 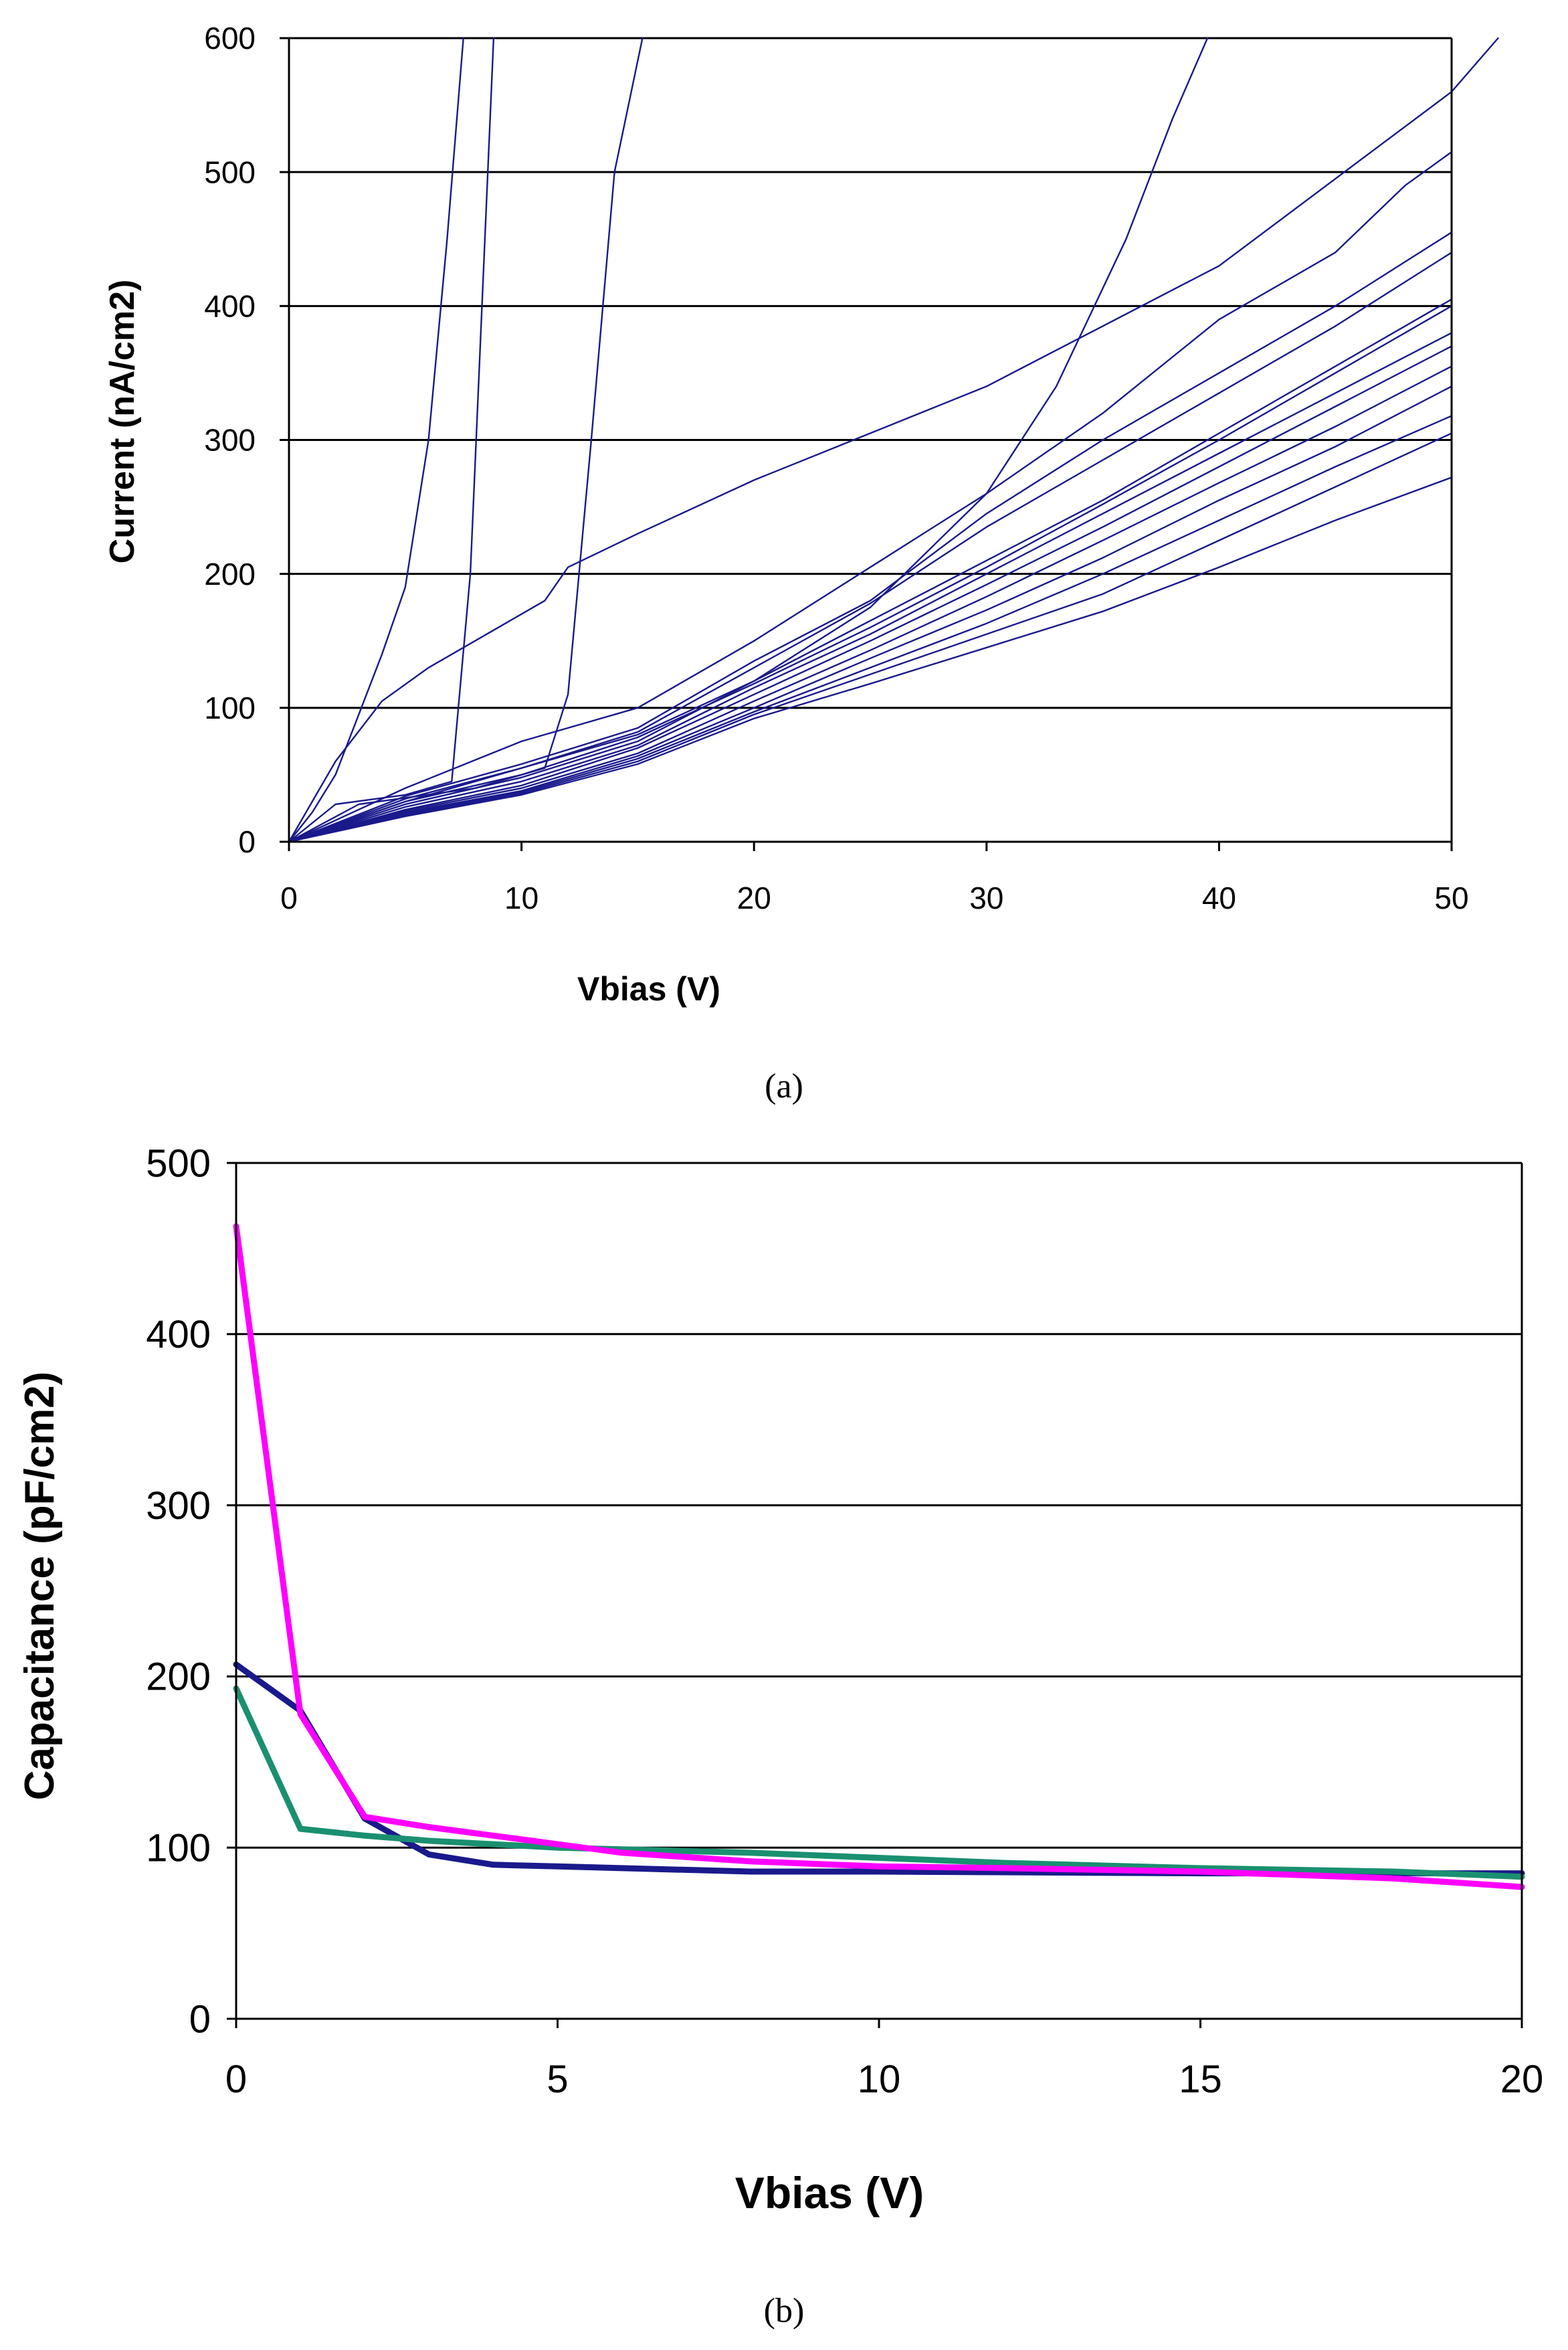 What do you see at coordinates (1219, 898) in the screenshot?
I see `current-x-tick-label-40: 40` at bounding box center [1219, 898].